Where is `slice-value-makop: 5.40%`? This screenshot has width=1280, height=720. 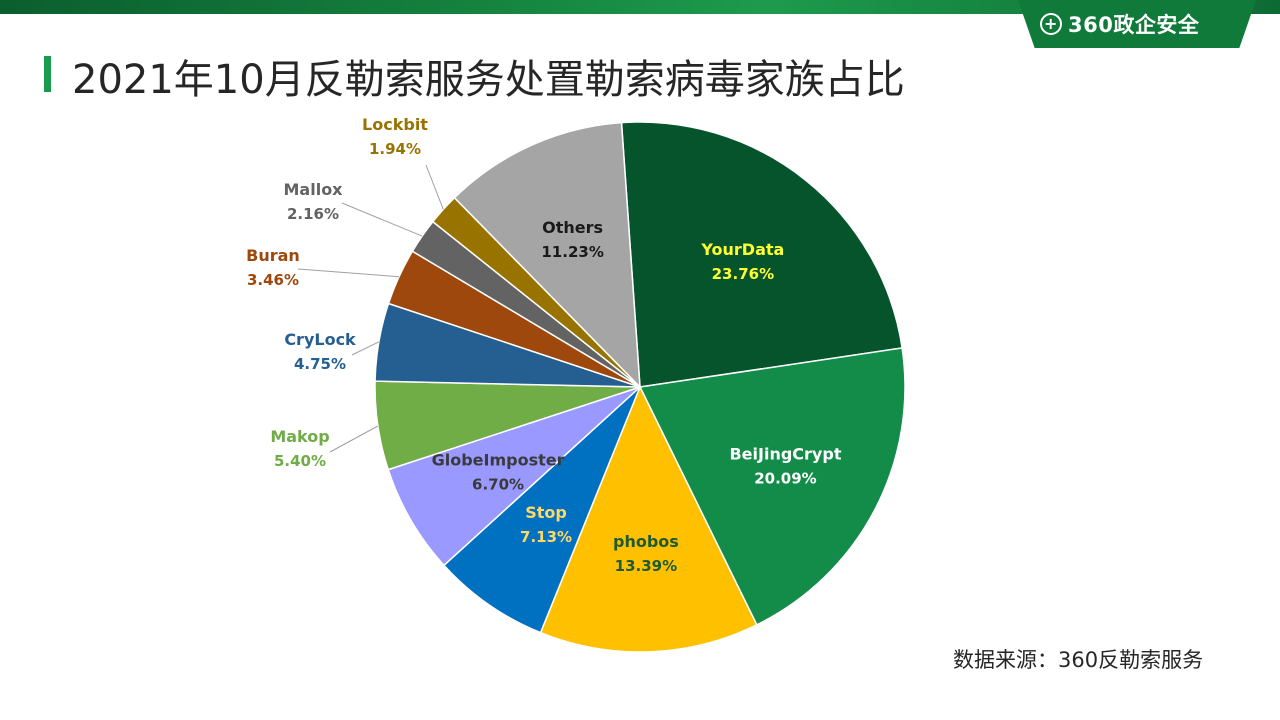 slice-value-makop: 5.40% is located at coordinates (300, 461).